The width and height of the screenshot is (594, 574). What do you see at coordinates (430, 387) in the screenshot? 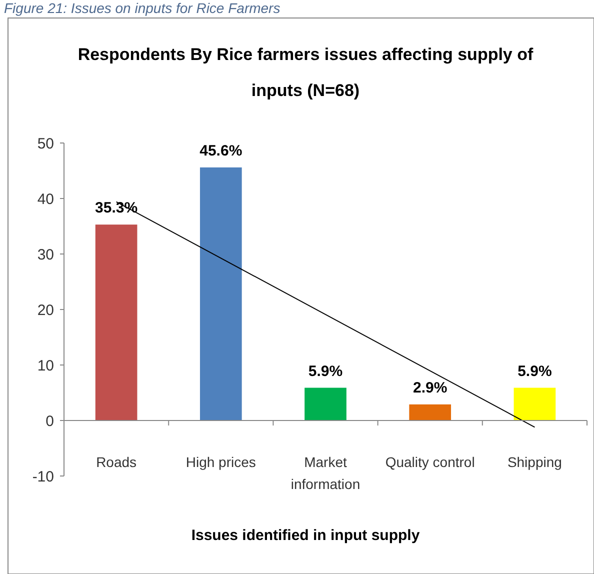
I see `data-label: 2.9%` at bounding box center [430, 387].